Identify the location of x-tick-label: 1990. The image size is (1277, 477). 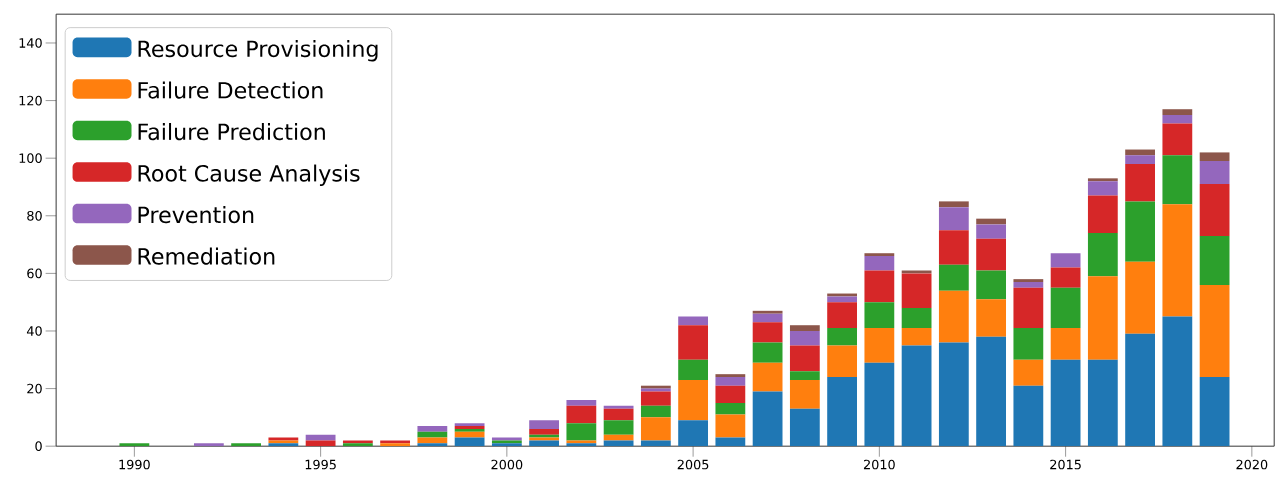
(134, 464).